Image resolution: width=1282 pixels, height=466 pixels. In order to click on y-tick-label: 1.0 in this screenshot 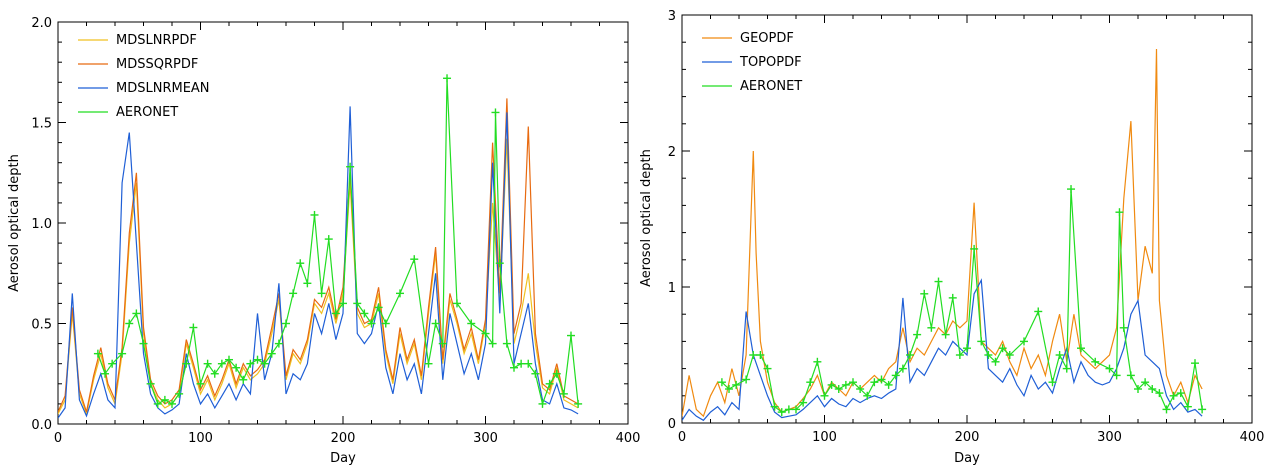, I will do `click(41, 224)`.